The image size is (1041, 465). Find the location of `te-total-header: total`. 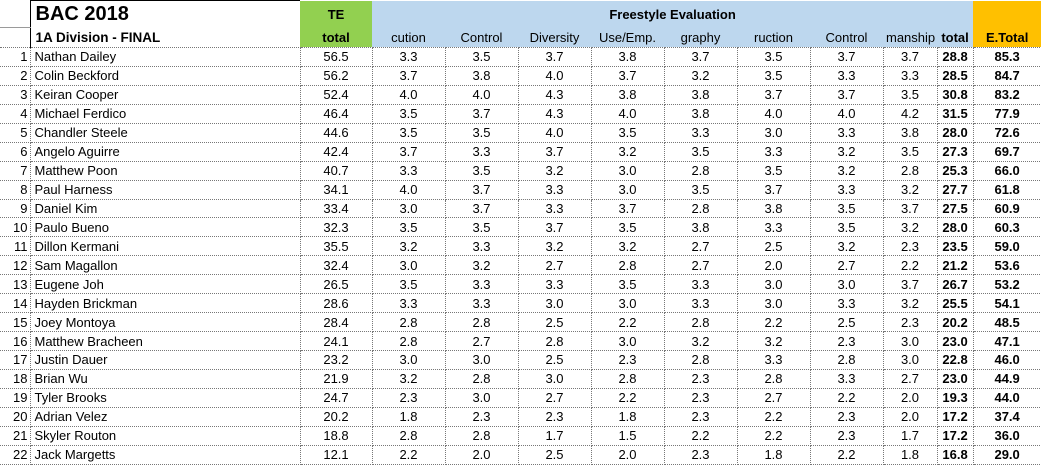

te-total-header: total is located at coordinates (336, 37).